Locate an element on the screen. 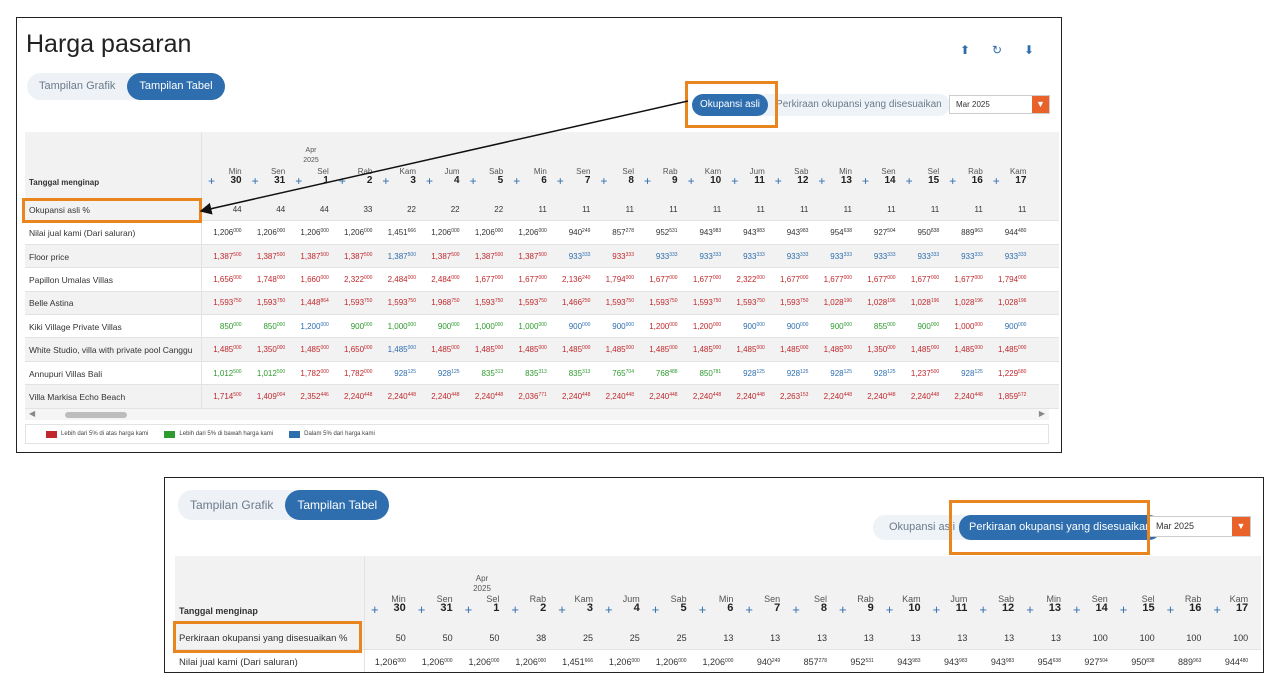  scroll-right-icon: ▶ is located at coordinates (1041, 413).